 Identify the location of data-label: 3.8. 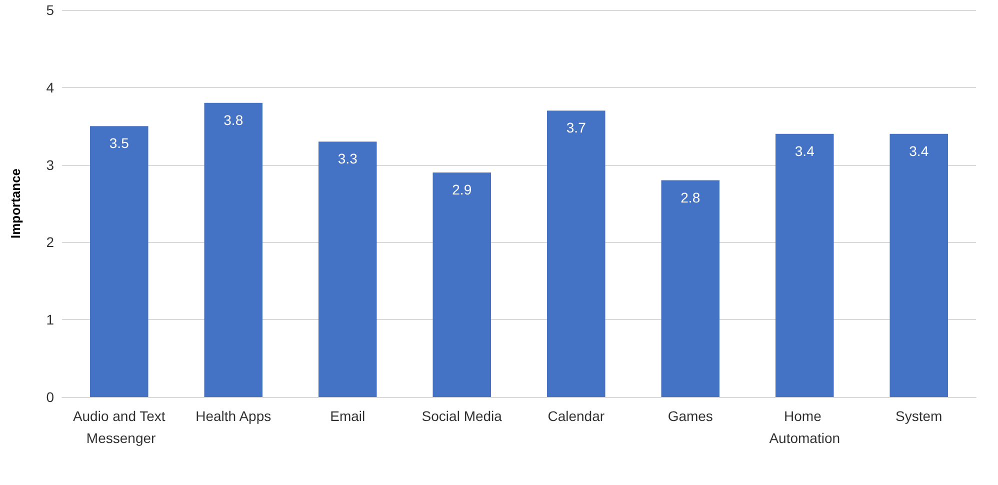
(234, 120).